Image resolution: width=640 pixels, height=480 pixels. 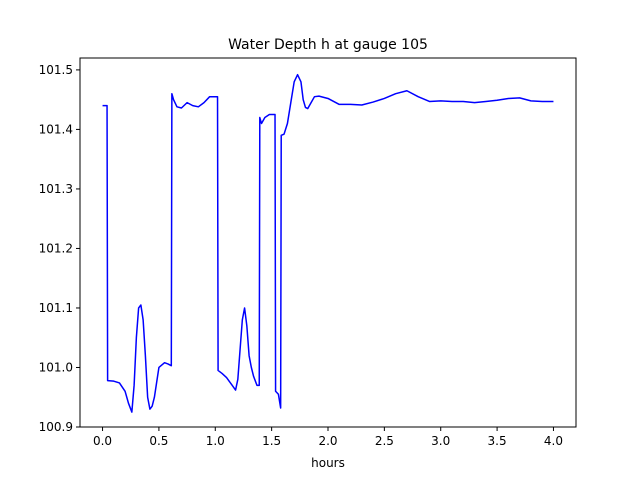 What do you see at coordinates (327, 441) in the screenshot?
I see `x-tick-label: 2.0` at bounding box center [327, 441].